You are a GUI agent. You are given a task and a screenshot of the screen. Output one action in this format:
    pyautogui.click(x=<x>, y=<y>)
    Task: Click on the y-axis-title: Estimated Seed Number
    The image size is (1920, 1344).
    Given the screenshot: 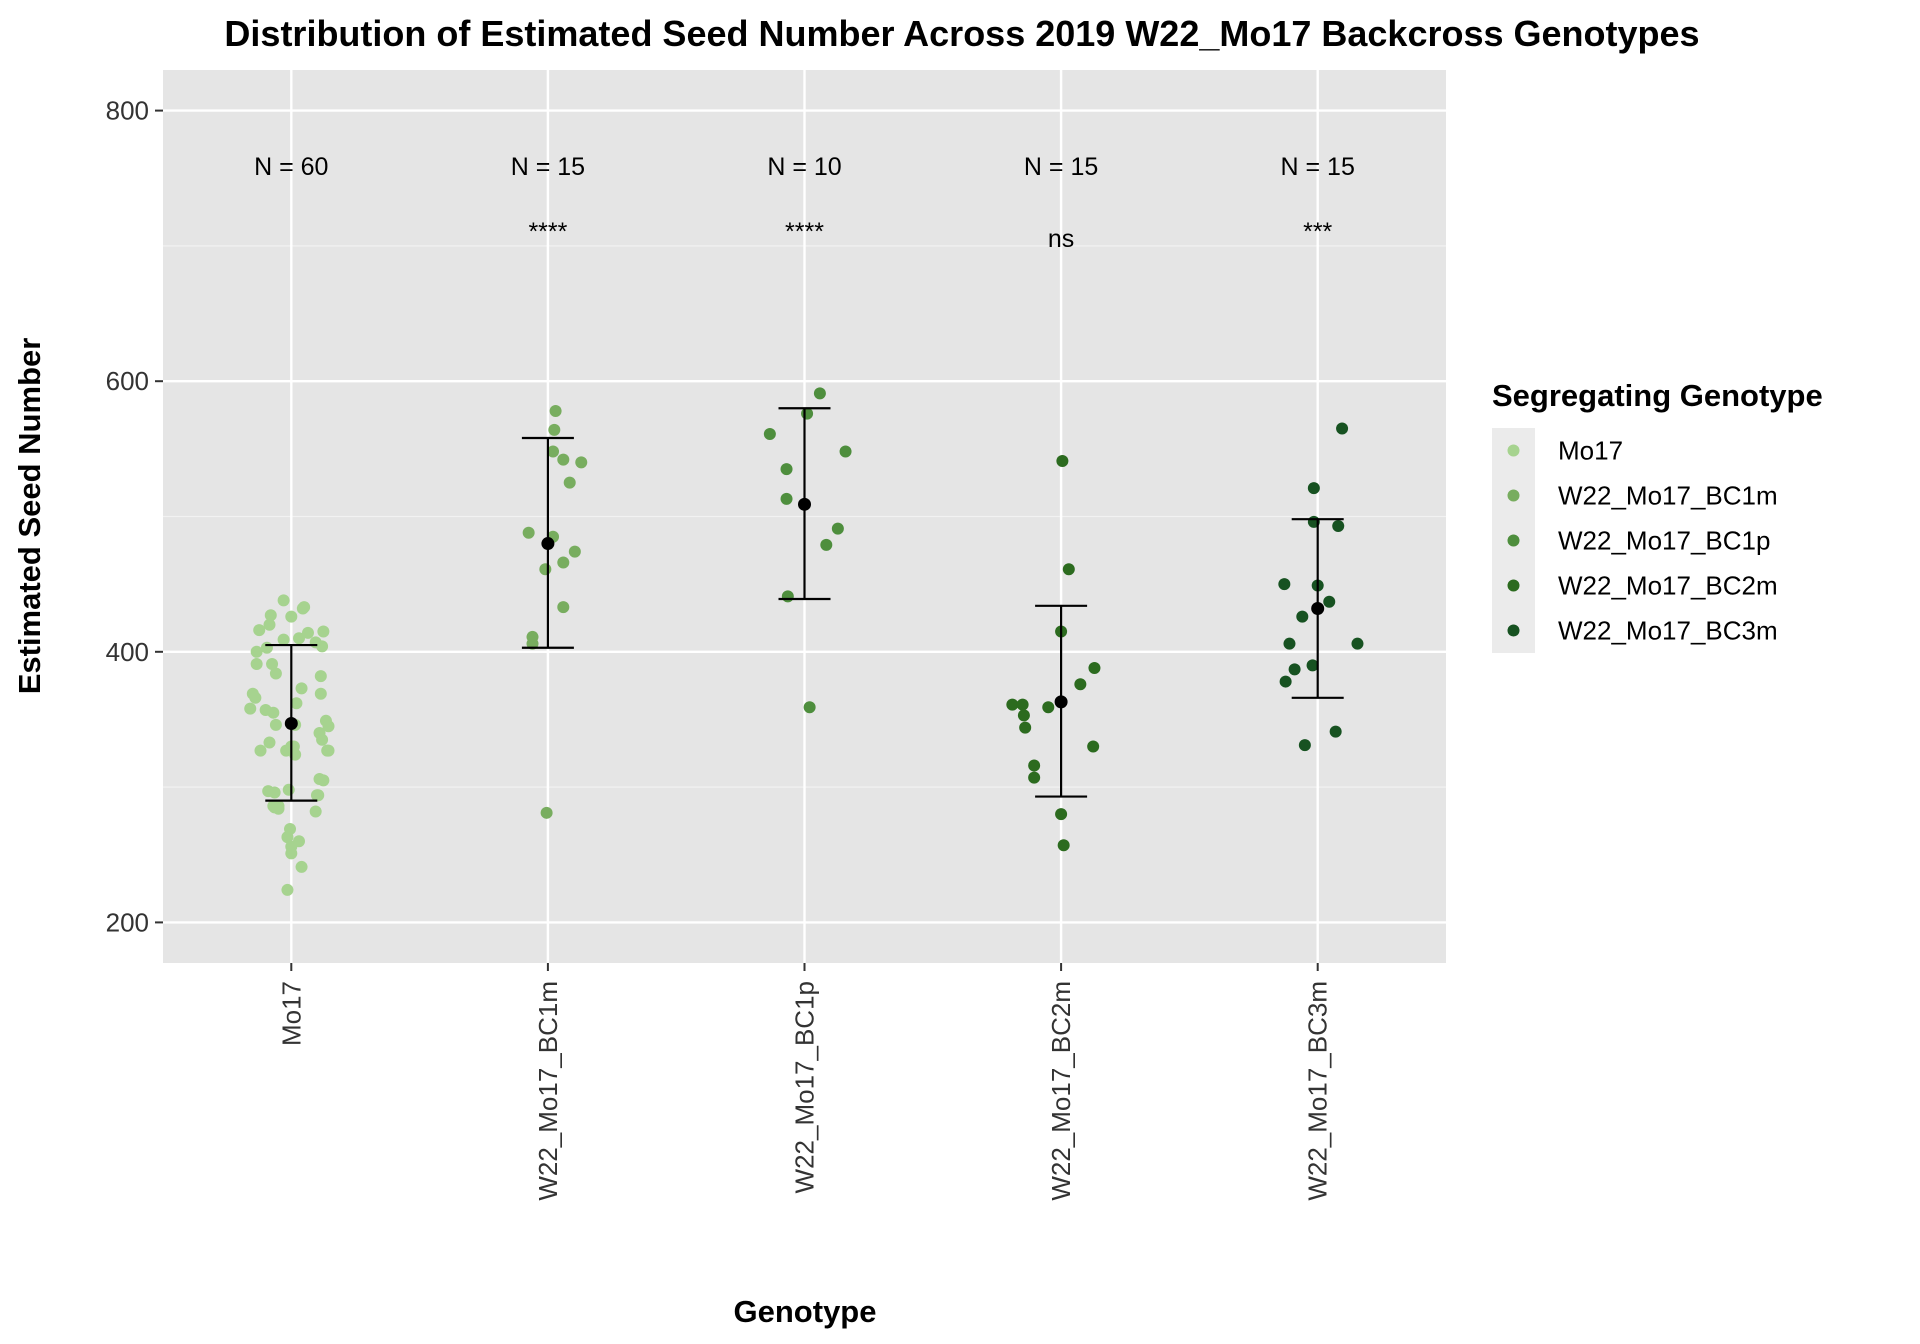 What is the action you would take?
    pyautogui.click(x=29, y=516)
    